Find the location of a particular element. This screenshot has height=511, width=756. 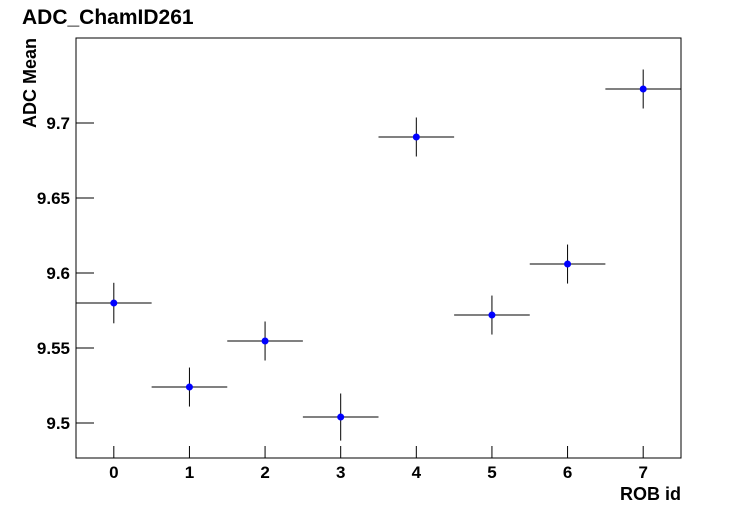

y-tick-label: 9.6 is located at coordinates (58, 273).